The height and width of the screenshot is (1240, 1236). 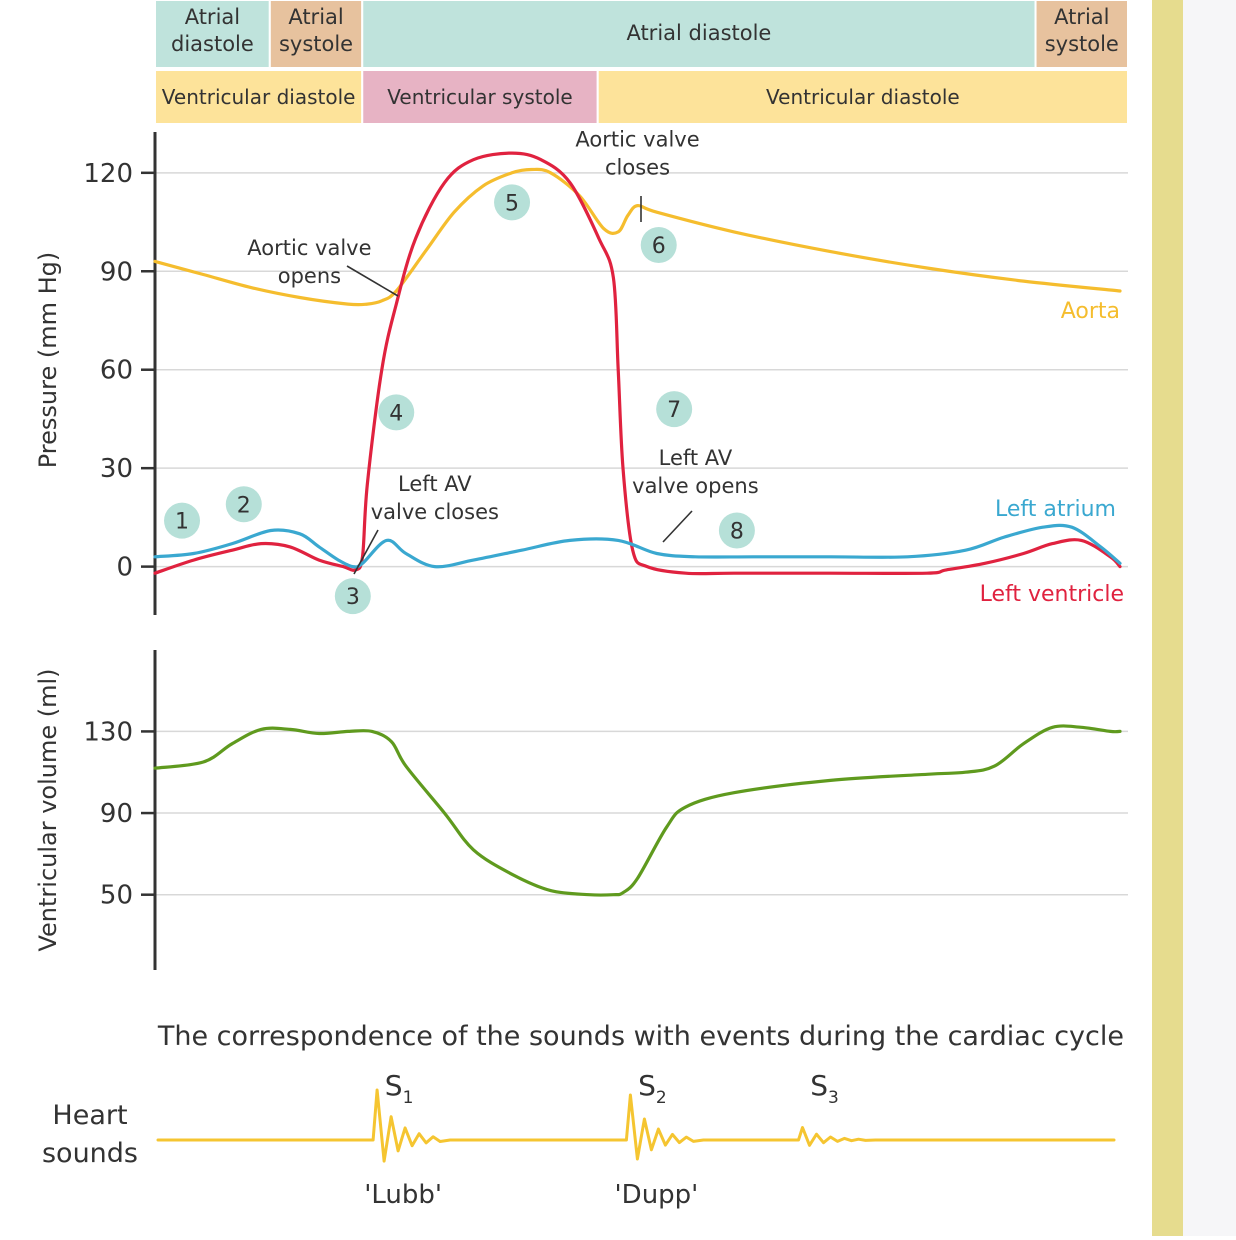 I want to click on series-line-left-atrium, so click(x=637, y=546).